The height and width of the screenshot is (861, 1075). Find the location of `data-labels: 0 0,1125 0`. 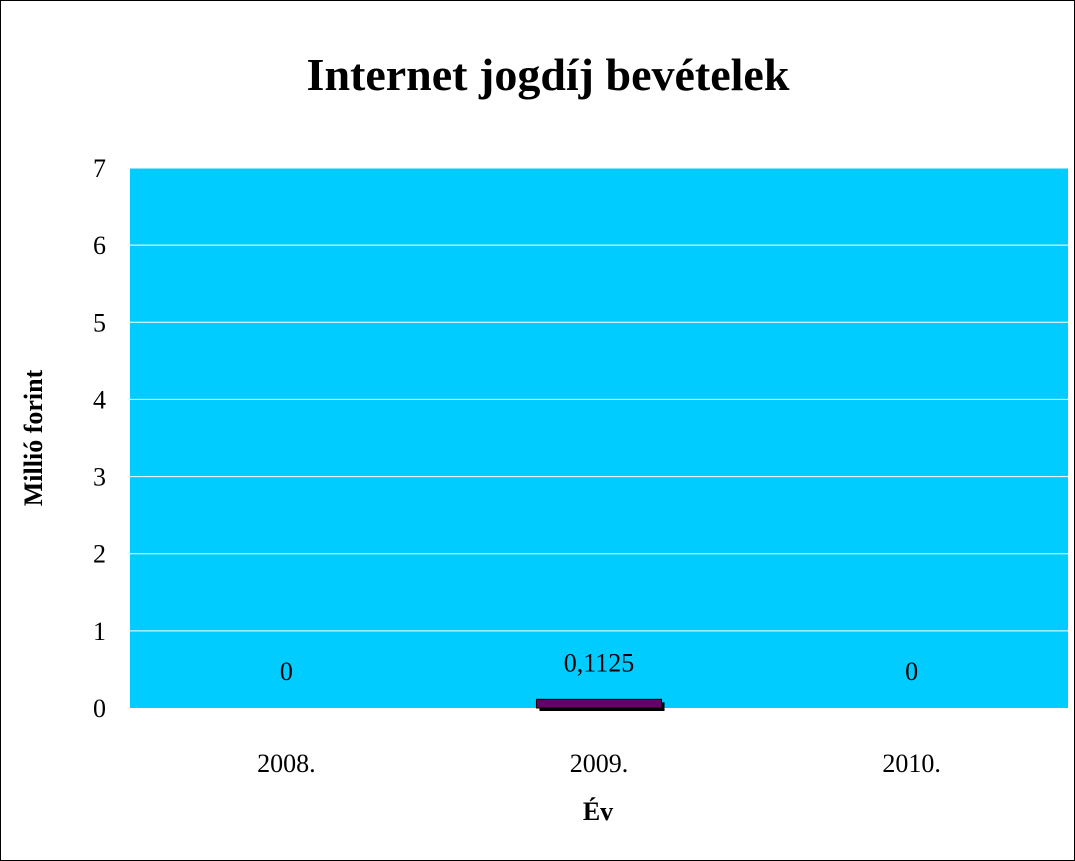

data-labels: 0 0,1125 0 is located at coordinates (599, 667).